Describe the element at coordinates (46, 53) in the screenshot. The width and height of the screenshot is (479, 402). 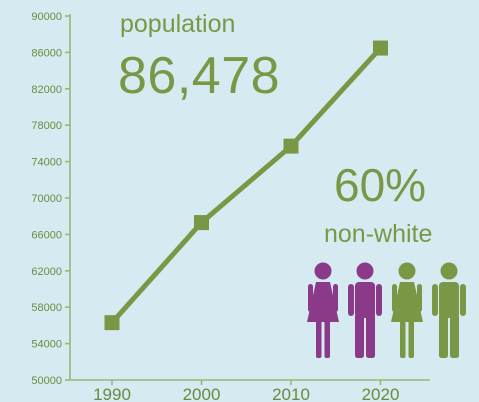
I see `y-tick-label: 86000` at that location.